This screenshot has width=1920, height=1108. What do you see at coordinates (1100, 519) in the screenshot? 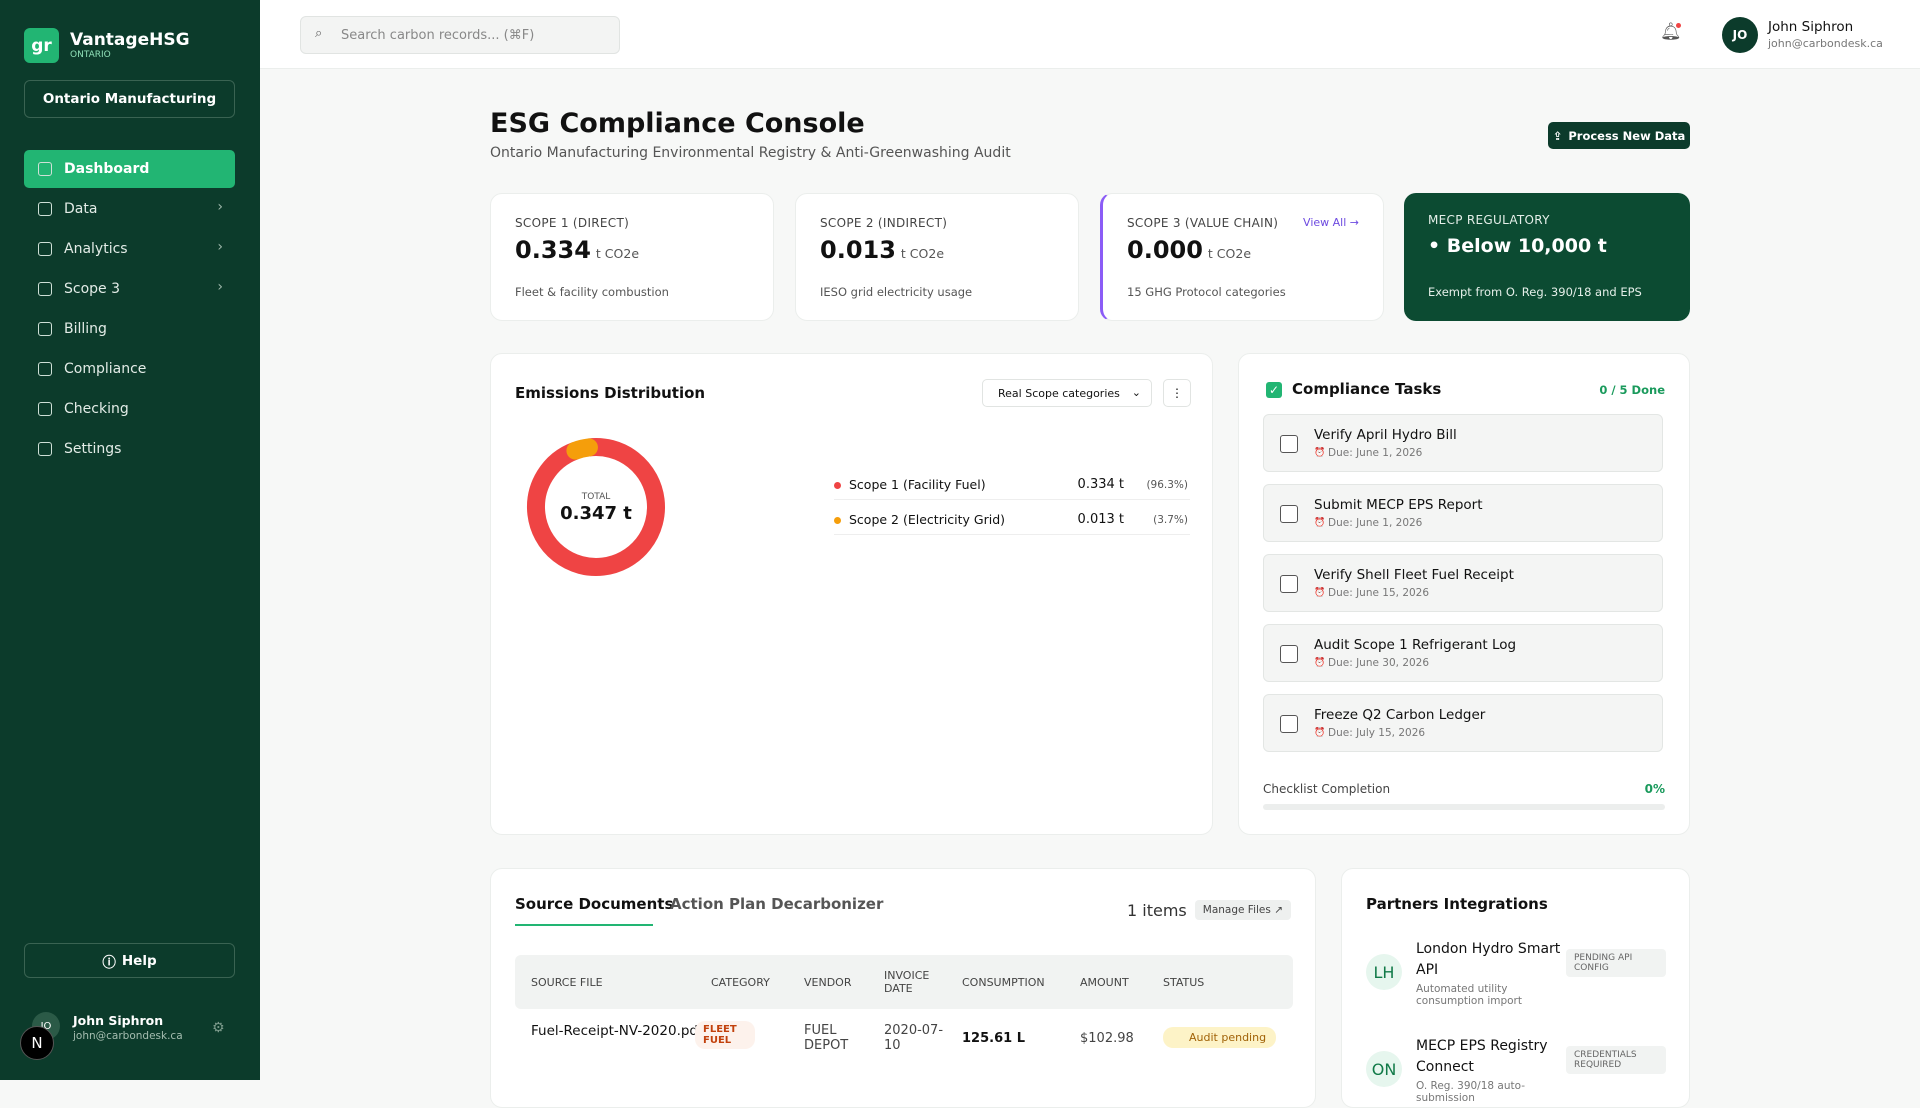
I see `legend-value: 0.013 t` at bounding box center [1100, 519].